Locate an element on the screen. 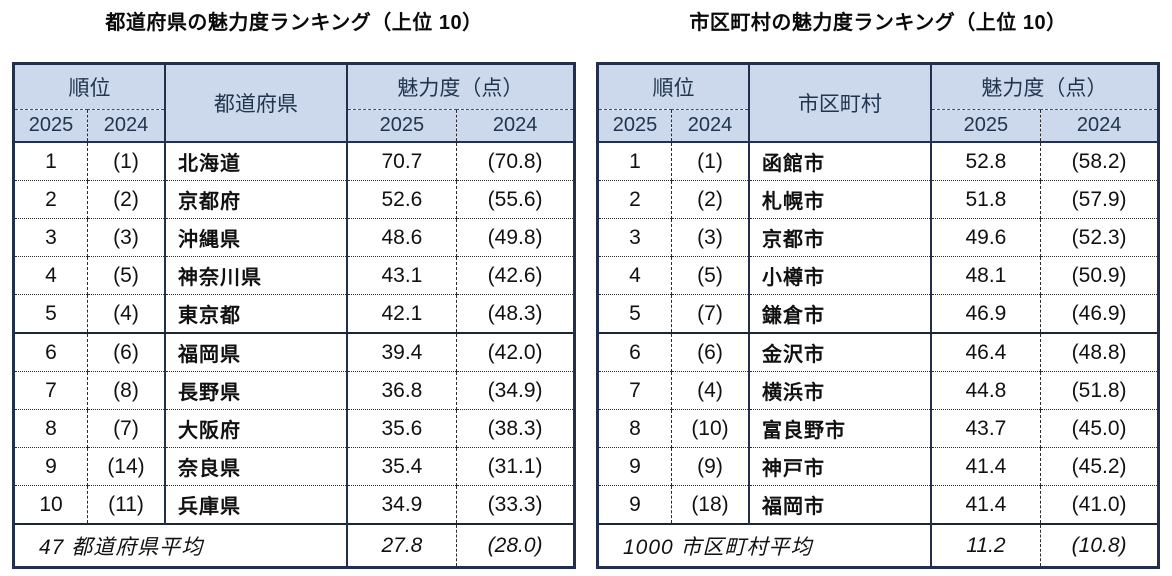  rank-2024-cell: (2) is located at coordinates (710, 199).